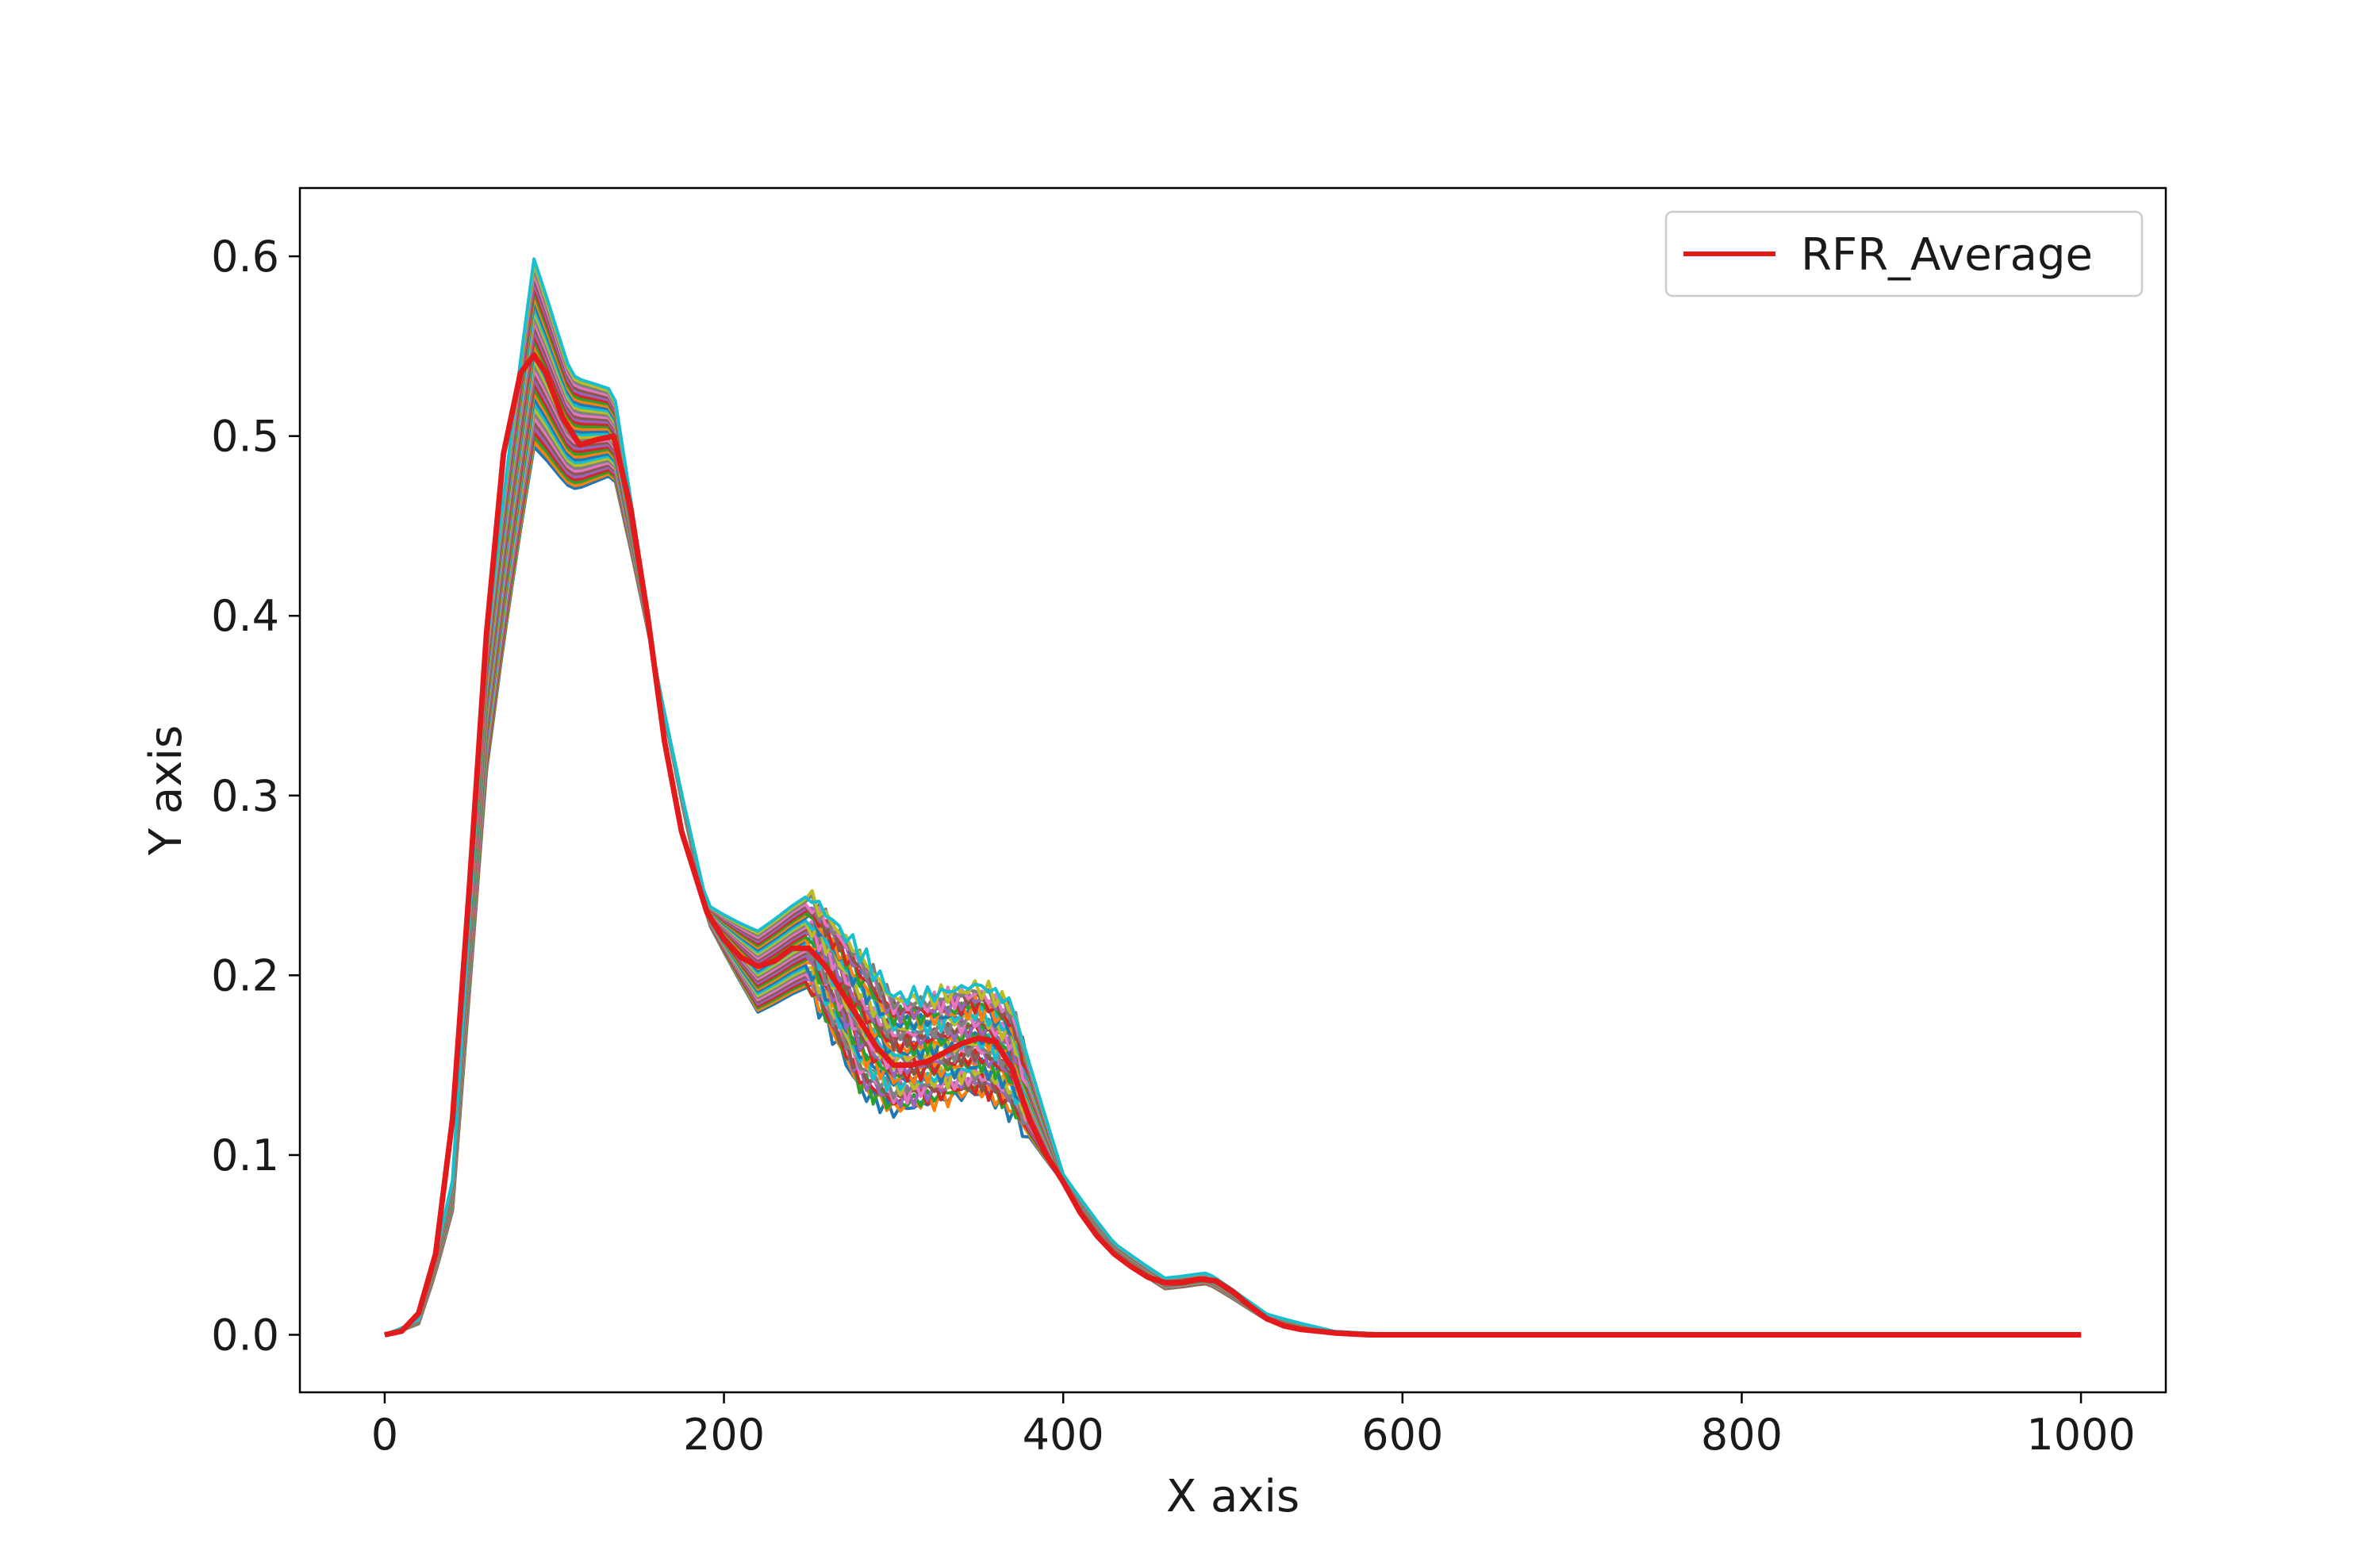  Describe the element at coordinates (1253, 1426) in the screenshot. I see `x-axis-ticks: 0 200 400 600 800 1000` at that location.